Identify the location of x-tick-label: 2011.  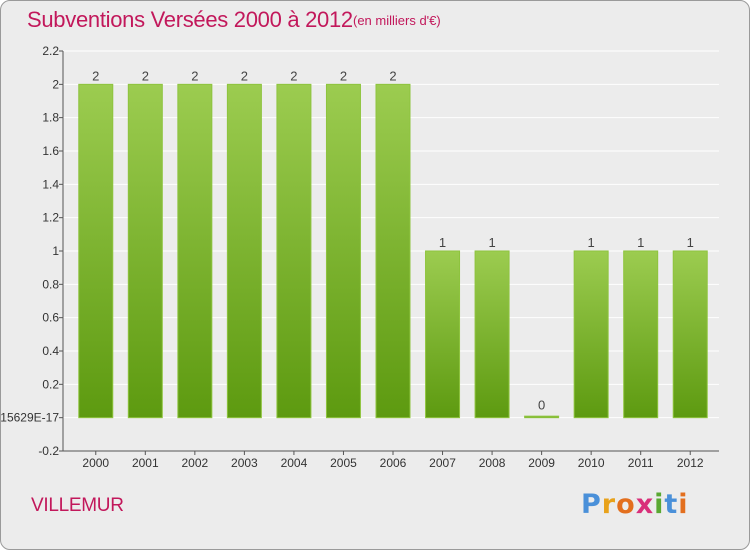
(641, 463).